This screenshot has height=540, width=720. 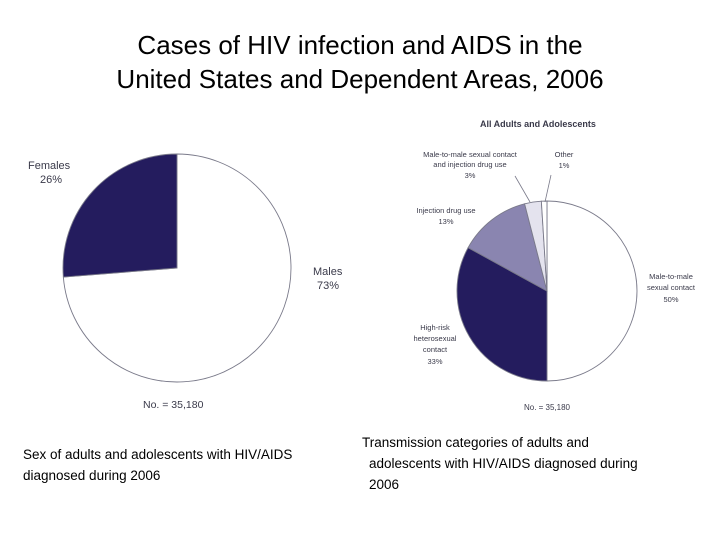 What do you see at coordinates (435, 338) in the screenshot?
I see `label-hetero-line2: heterosexual` at bounding box center [435, 338].